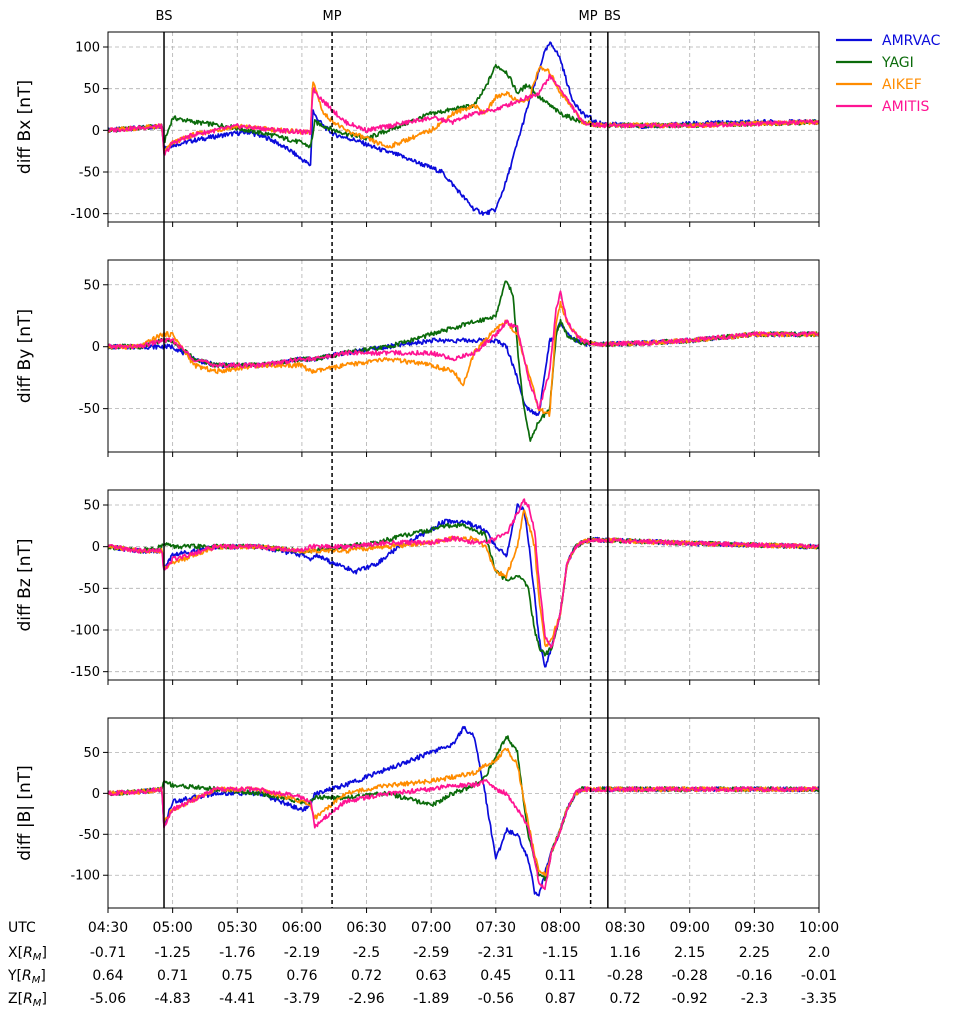 This screenshot has height=1011, width=953. I want to click on coordinate-value: 0.11, so click(560, 976).